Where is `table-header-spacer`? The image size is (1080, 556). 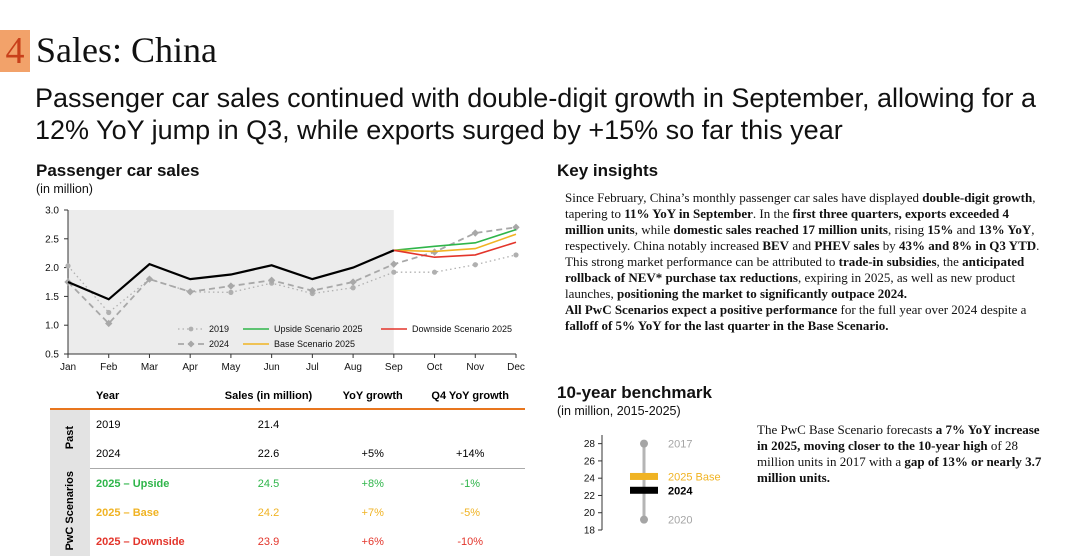
table-header-spacer is located at coordinates (70, 397).